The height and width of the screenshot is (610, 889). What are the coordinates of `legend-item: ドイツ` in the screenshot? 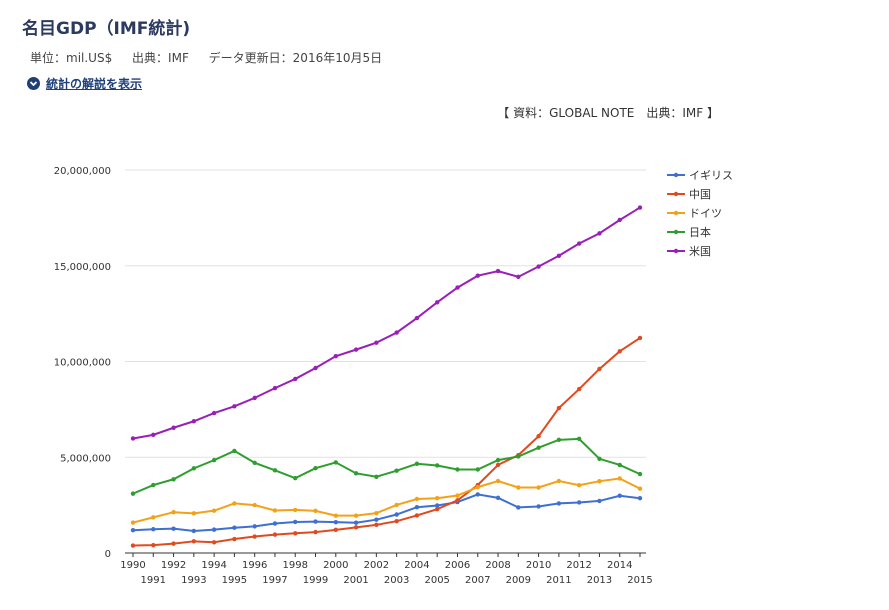 It's located at (694, 213).